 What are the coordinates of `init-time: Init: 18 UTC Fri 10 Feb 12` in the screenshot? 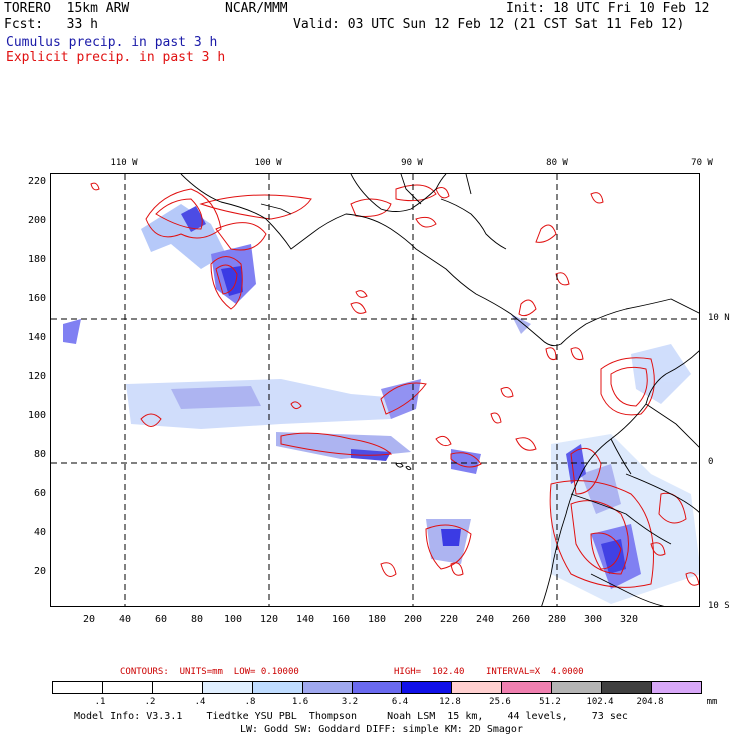 It's located at (608, 8).